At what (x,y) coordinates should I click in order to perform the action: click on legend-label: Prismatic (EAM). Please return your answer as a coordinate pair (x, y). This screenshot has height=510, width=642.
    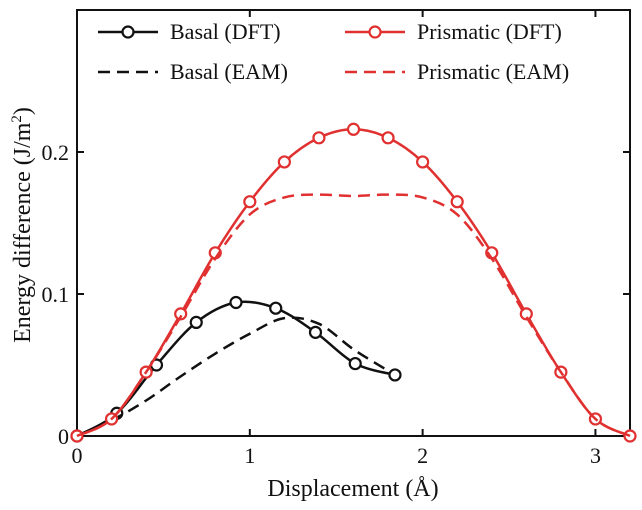
    Looking at the image, I should click on (493, 71).